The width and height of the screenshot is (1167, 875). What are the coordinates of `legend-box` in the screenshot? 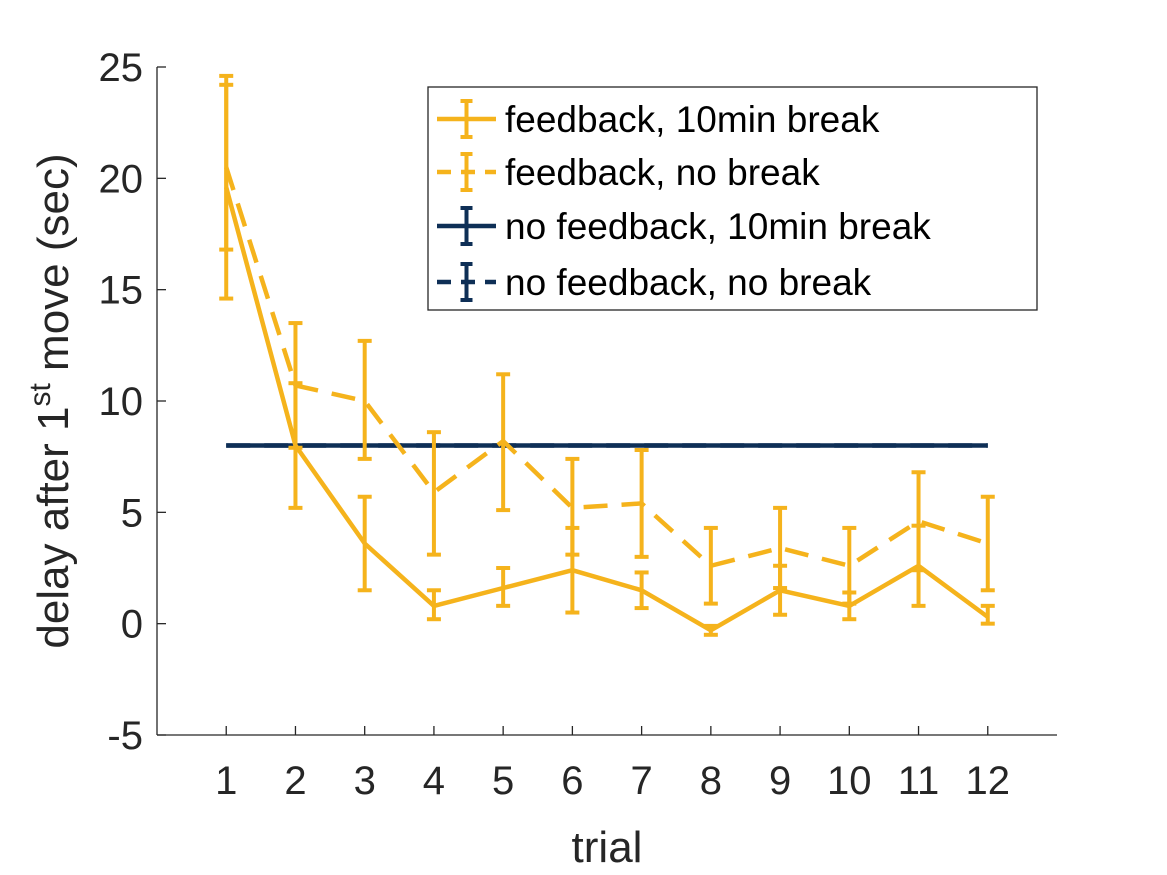 It's located at (732, 198).